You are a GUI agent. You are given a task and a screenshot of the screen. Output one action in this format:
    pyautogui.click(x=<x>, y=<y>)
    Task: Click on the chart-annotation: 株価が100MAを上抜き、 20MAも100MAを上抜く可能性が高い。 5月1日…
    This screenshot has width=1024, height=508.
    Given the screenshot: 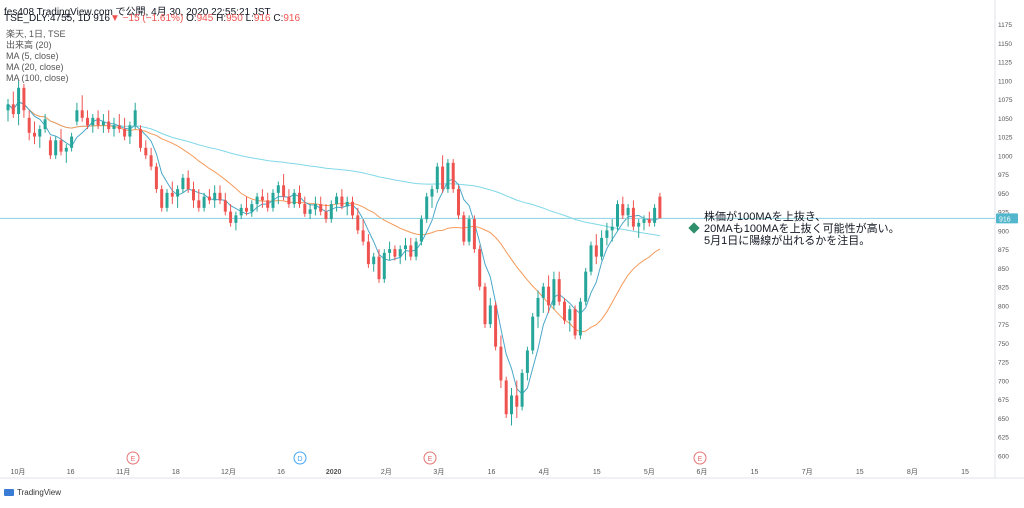 What is the action you would take?
    pyautogui.click(x=794, y=229)
    